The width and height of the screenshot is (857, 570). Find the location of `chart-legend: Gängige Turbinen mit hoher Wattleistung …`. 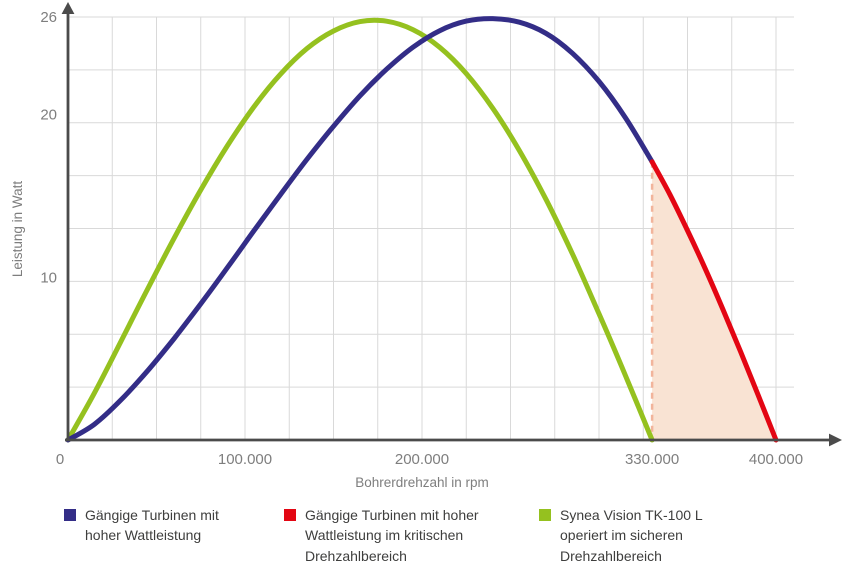

chart-legend: Gängige Turbinen mit hoher Wattleistung … is located at coordinates (428, 535).